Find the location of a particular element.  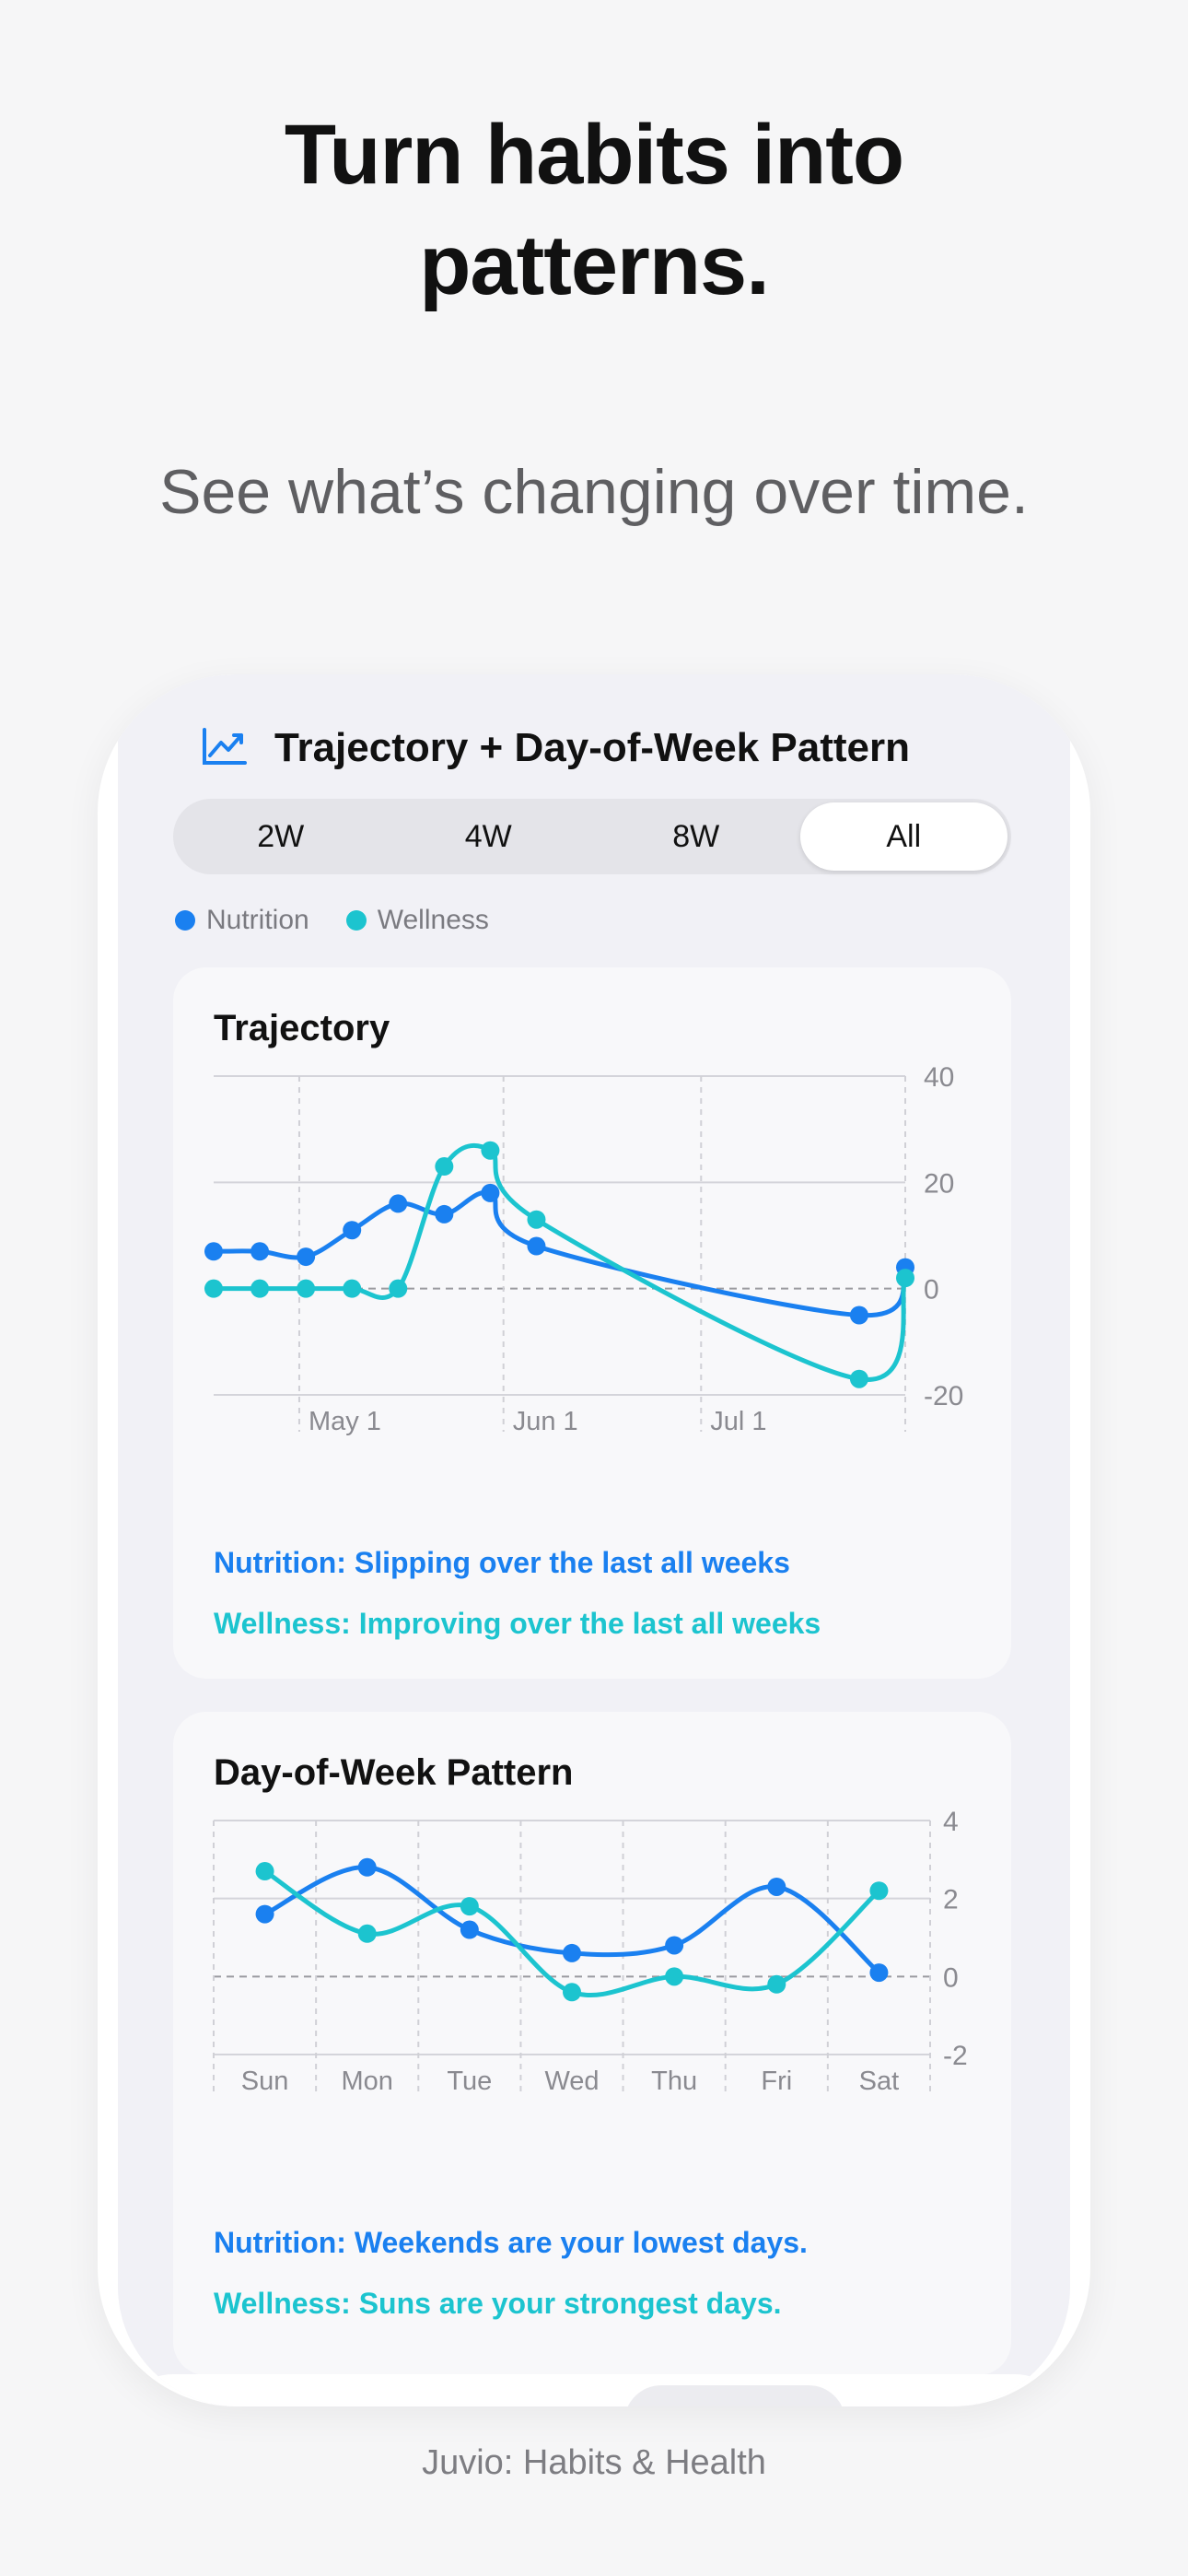

trajectory-y-tick-label: 40 is located at coordinates (939, 1077).